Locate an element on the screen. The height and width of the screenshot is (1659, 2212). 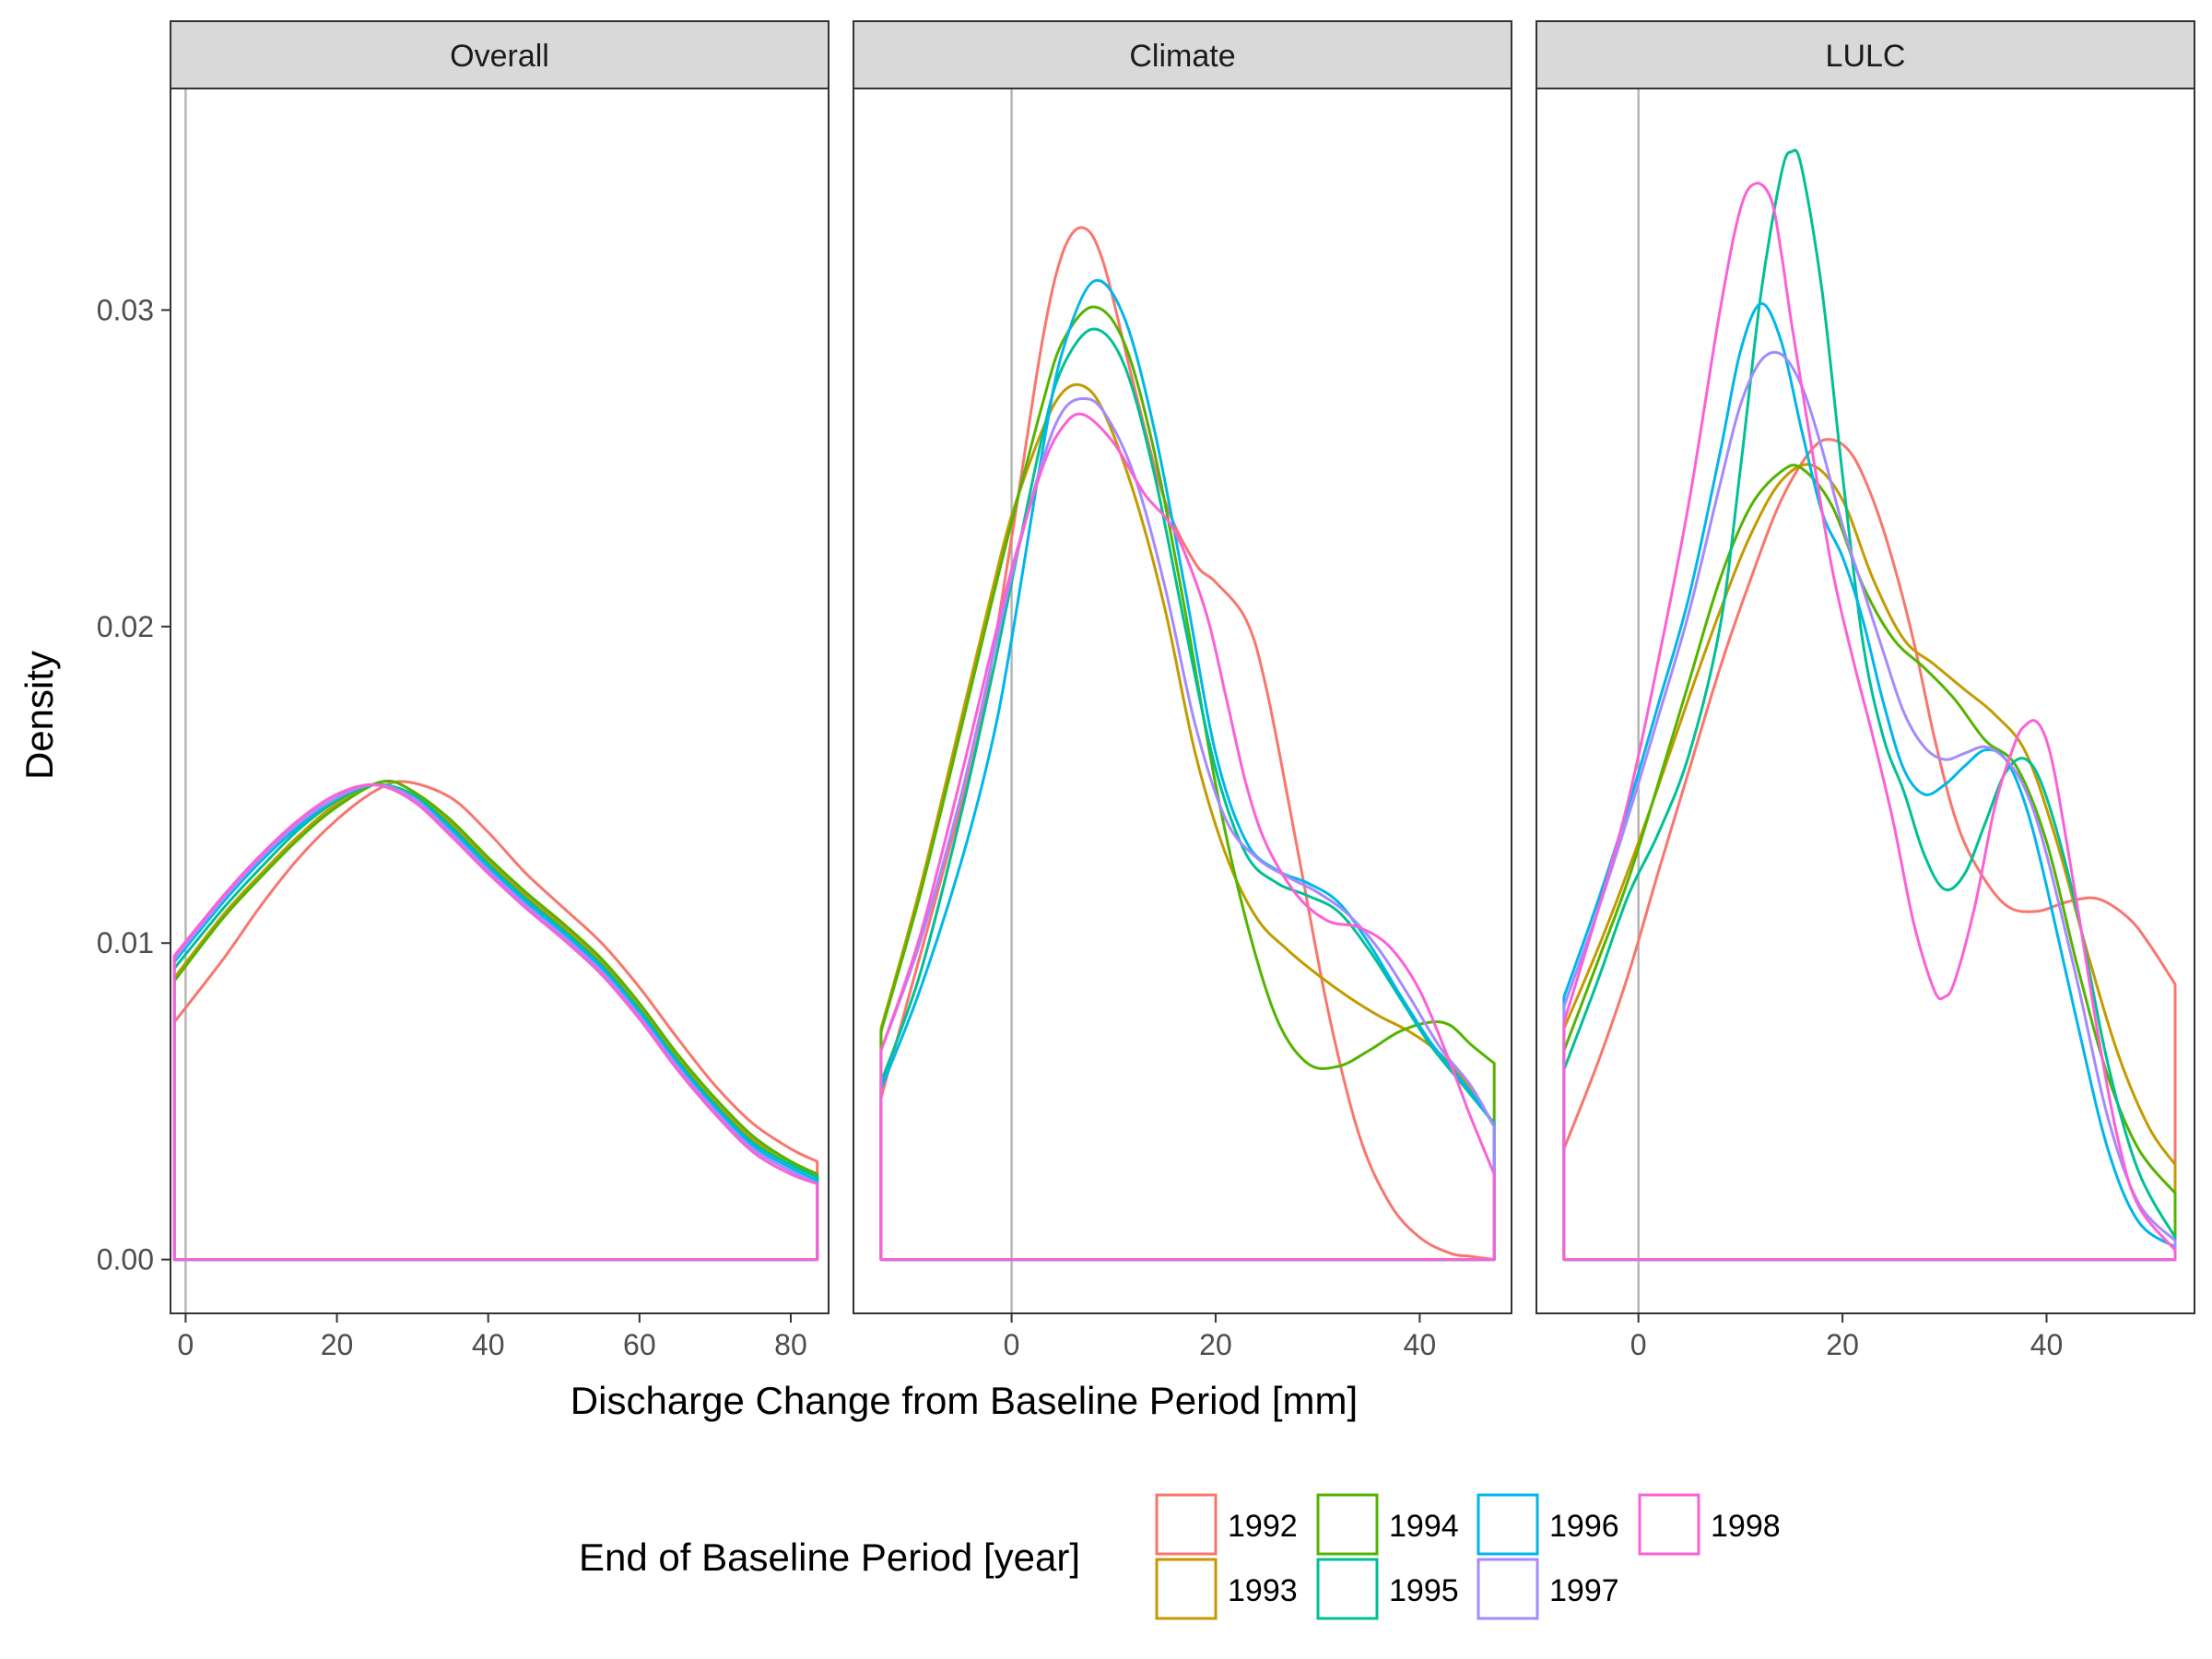
density-line-climate-1997 is located at coordinates (1187, 829).